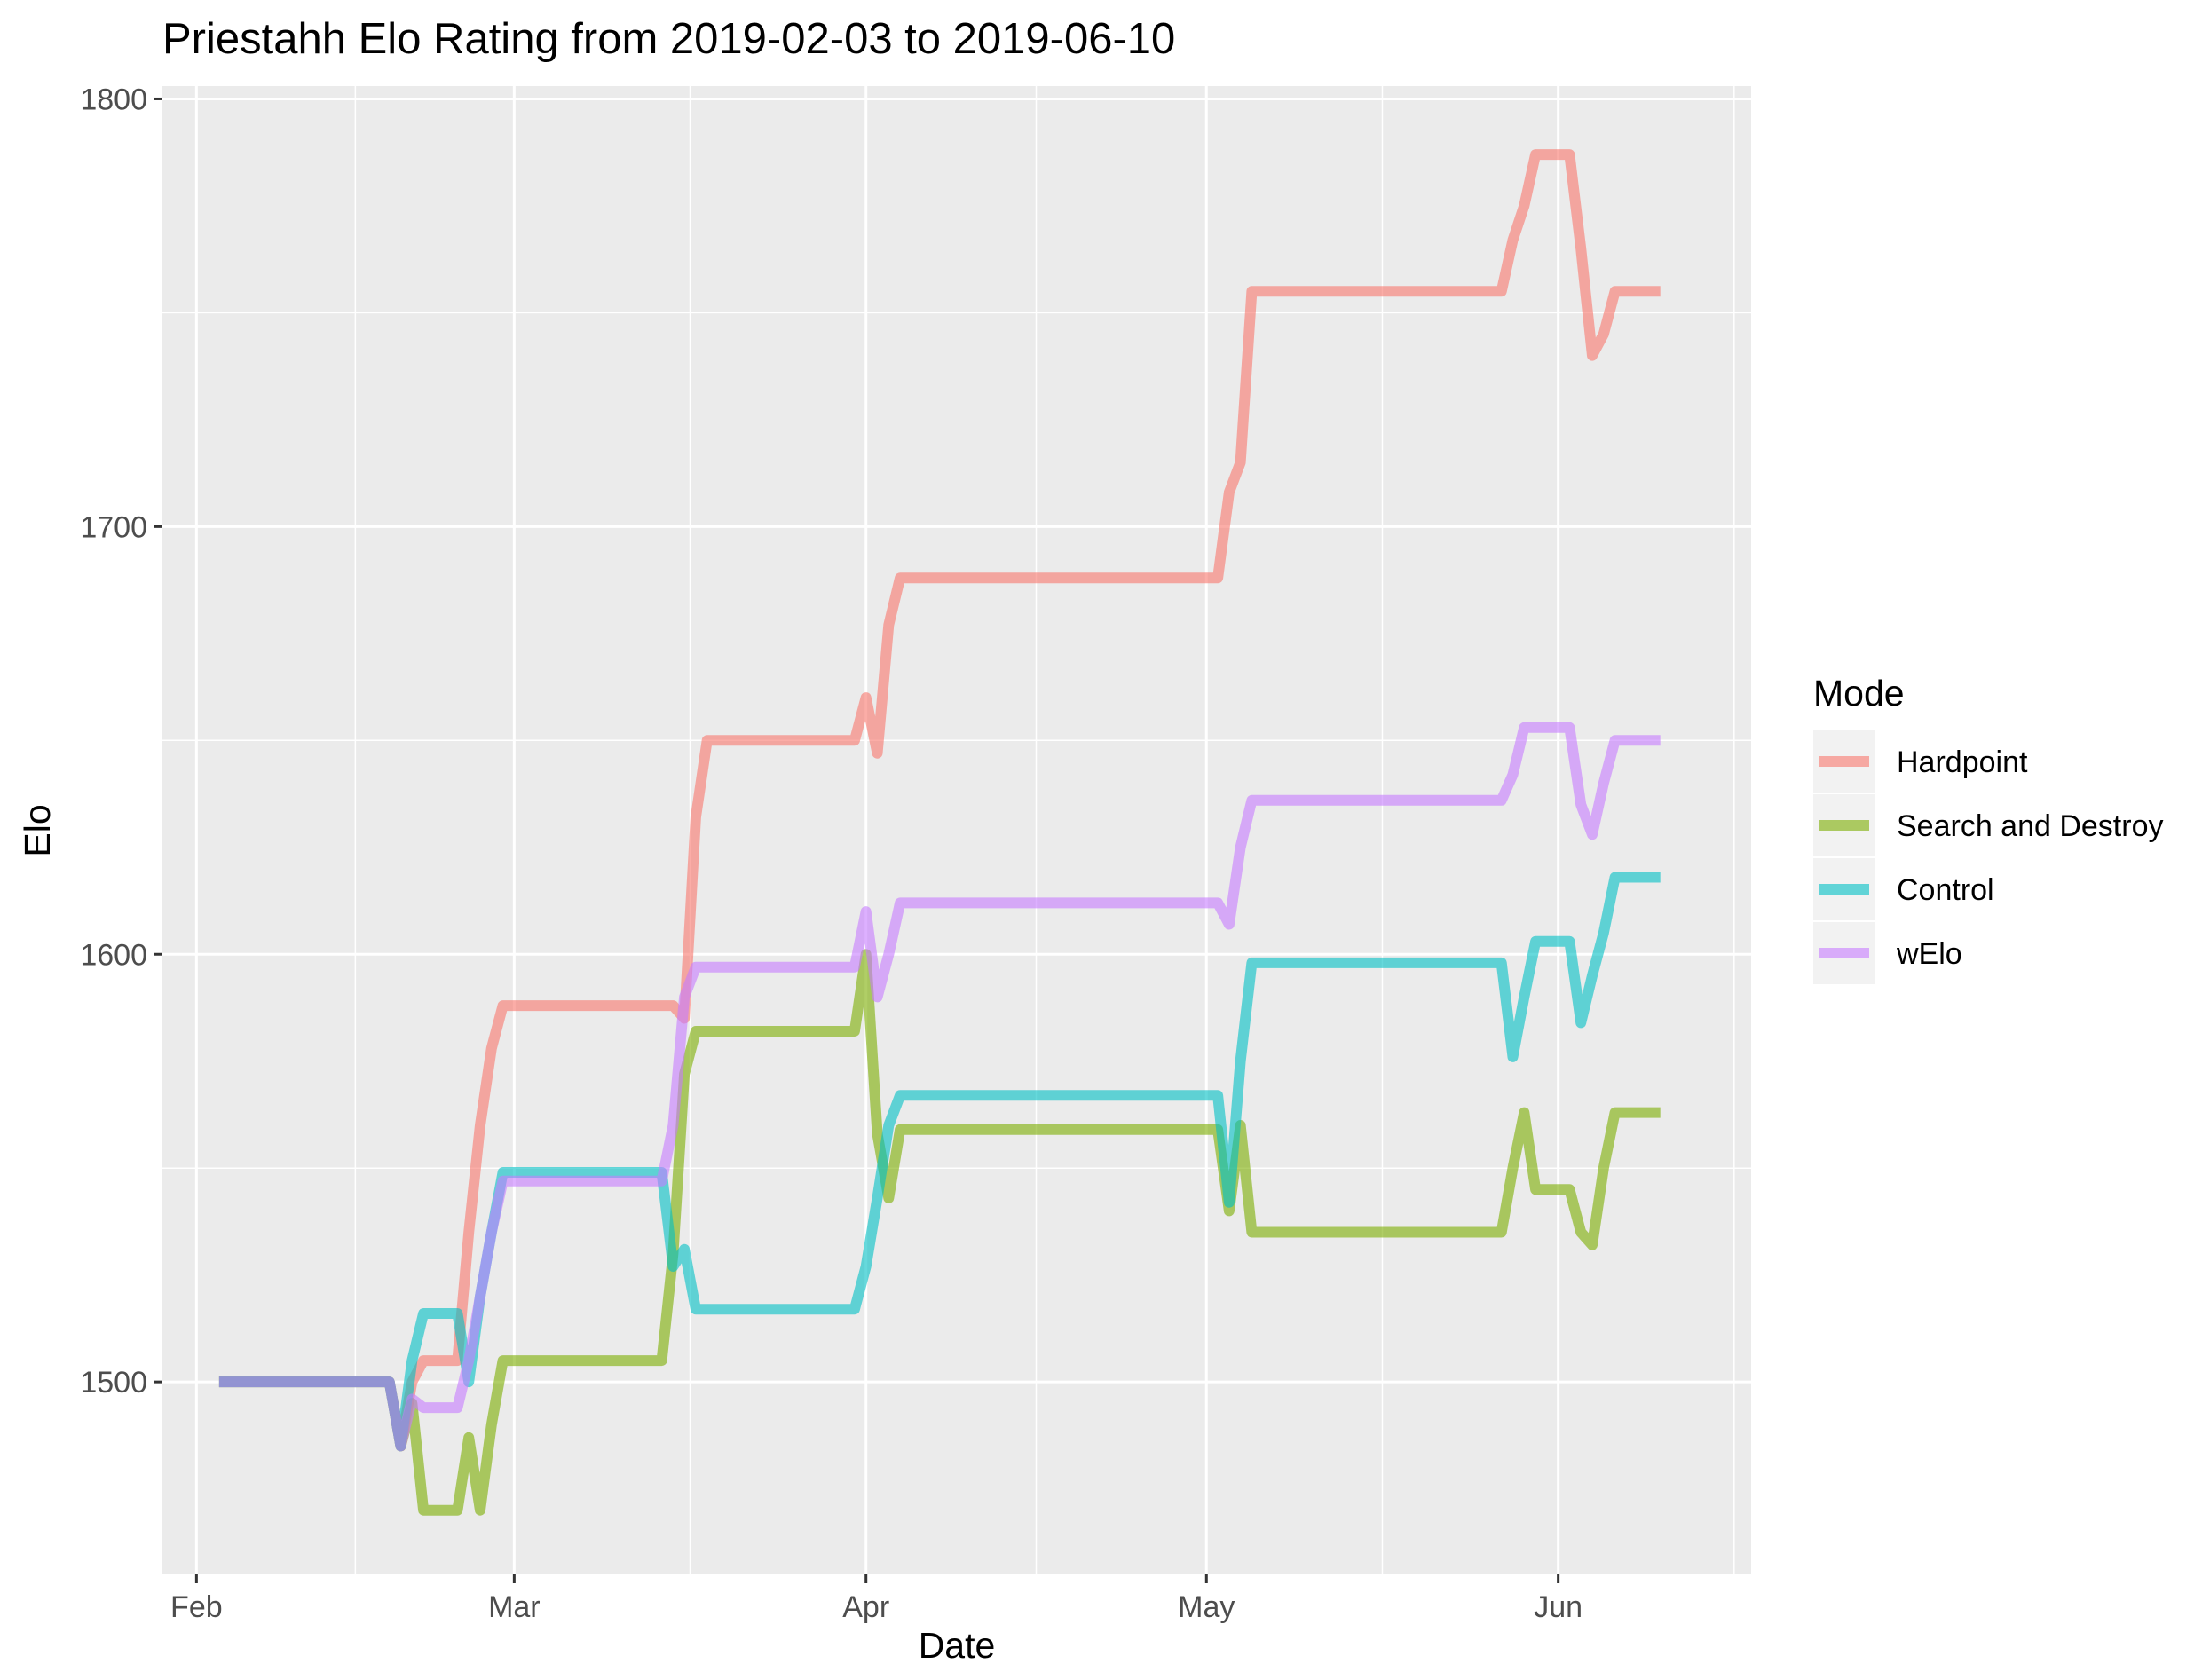 The width and height of the screenshot is (2210, 1680). I want to click on y-tick-label: 1500, so click(113, 1383).